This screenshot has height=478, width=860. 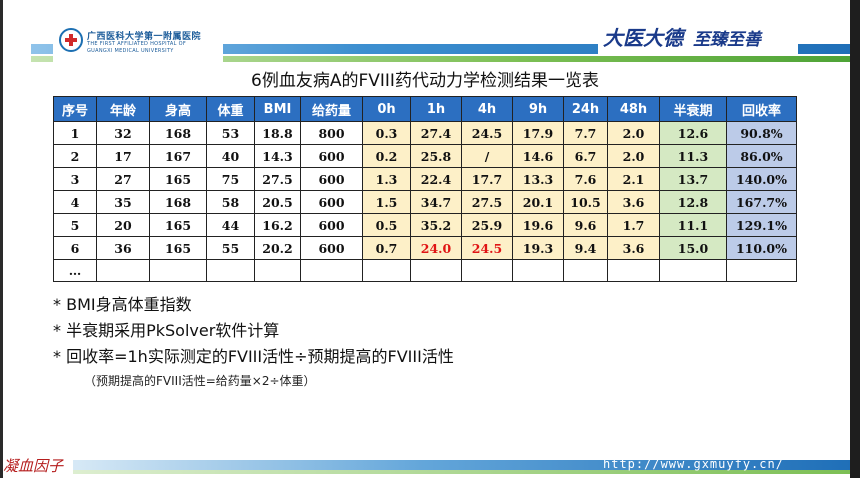 What do you see at coordinates (277, 202) in the screenshot?
I see `table-cell: 20.5` at bounding box center [277, 202].